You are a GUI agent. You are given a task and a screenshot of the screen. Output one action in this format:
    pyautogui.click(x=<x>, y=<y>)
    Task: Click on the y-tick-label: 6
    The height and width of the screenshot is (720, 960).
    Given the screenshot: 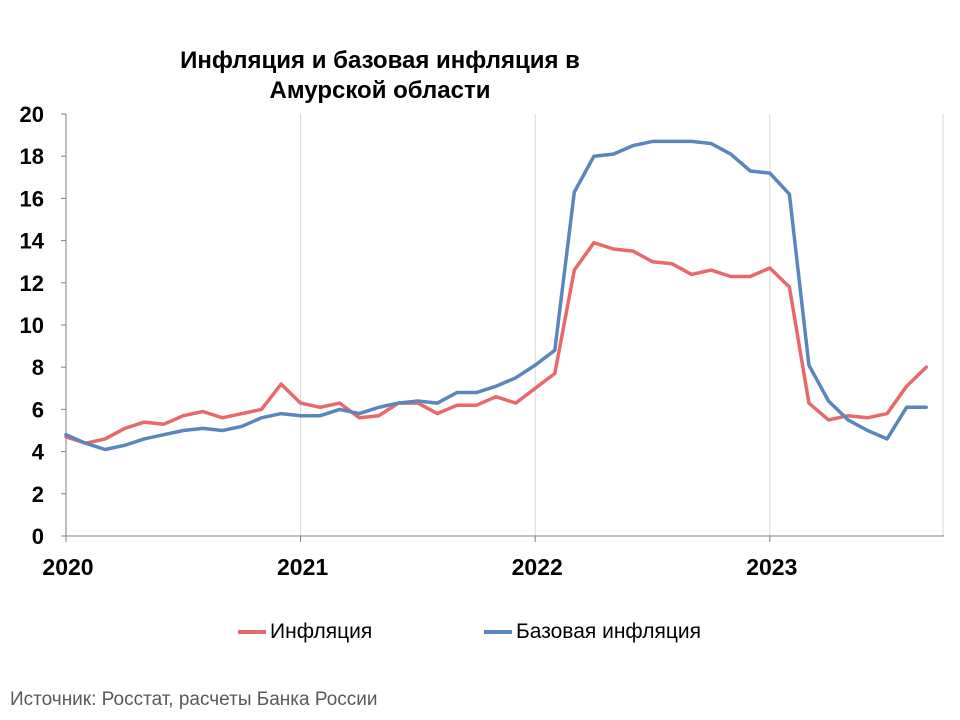 What is the action you would take?
    pyautogui.click(x=38, y=409)
    